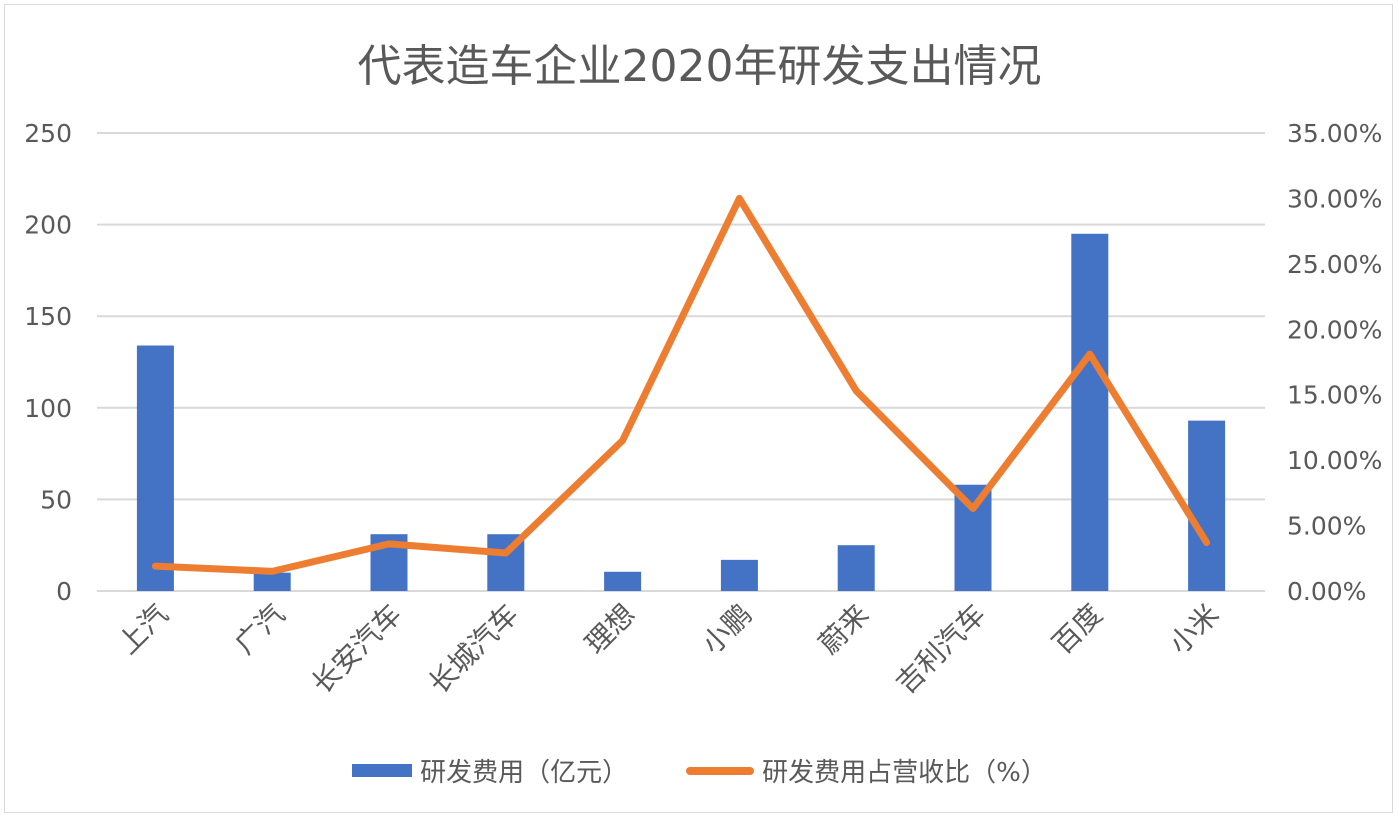 The width and height of the screenshot is (1399, 819). I want to click on left-axis-tick-label: 150, so click(48, 316).